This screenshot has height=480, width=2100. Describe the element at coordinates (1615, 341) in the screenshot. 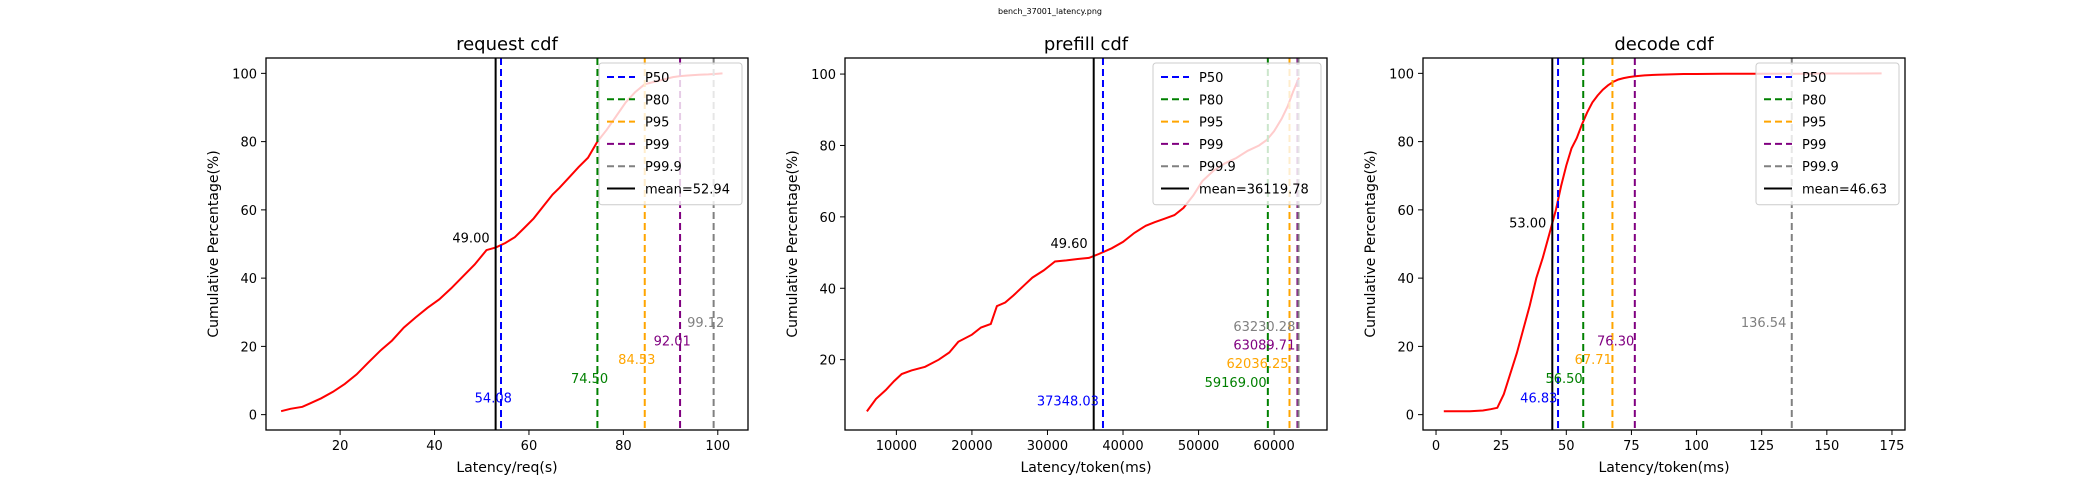

I see `percentile-annotation: 76.30` at that location.